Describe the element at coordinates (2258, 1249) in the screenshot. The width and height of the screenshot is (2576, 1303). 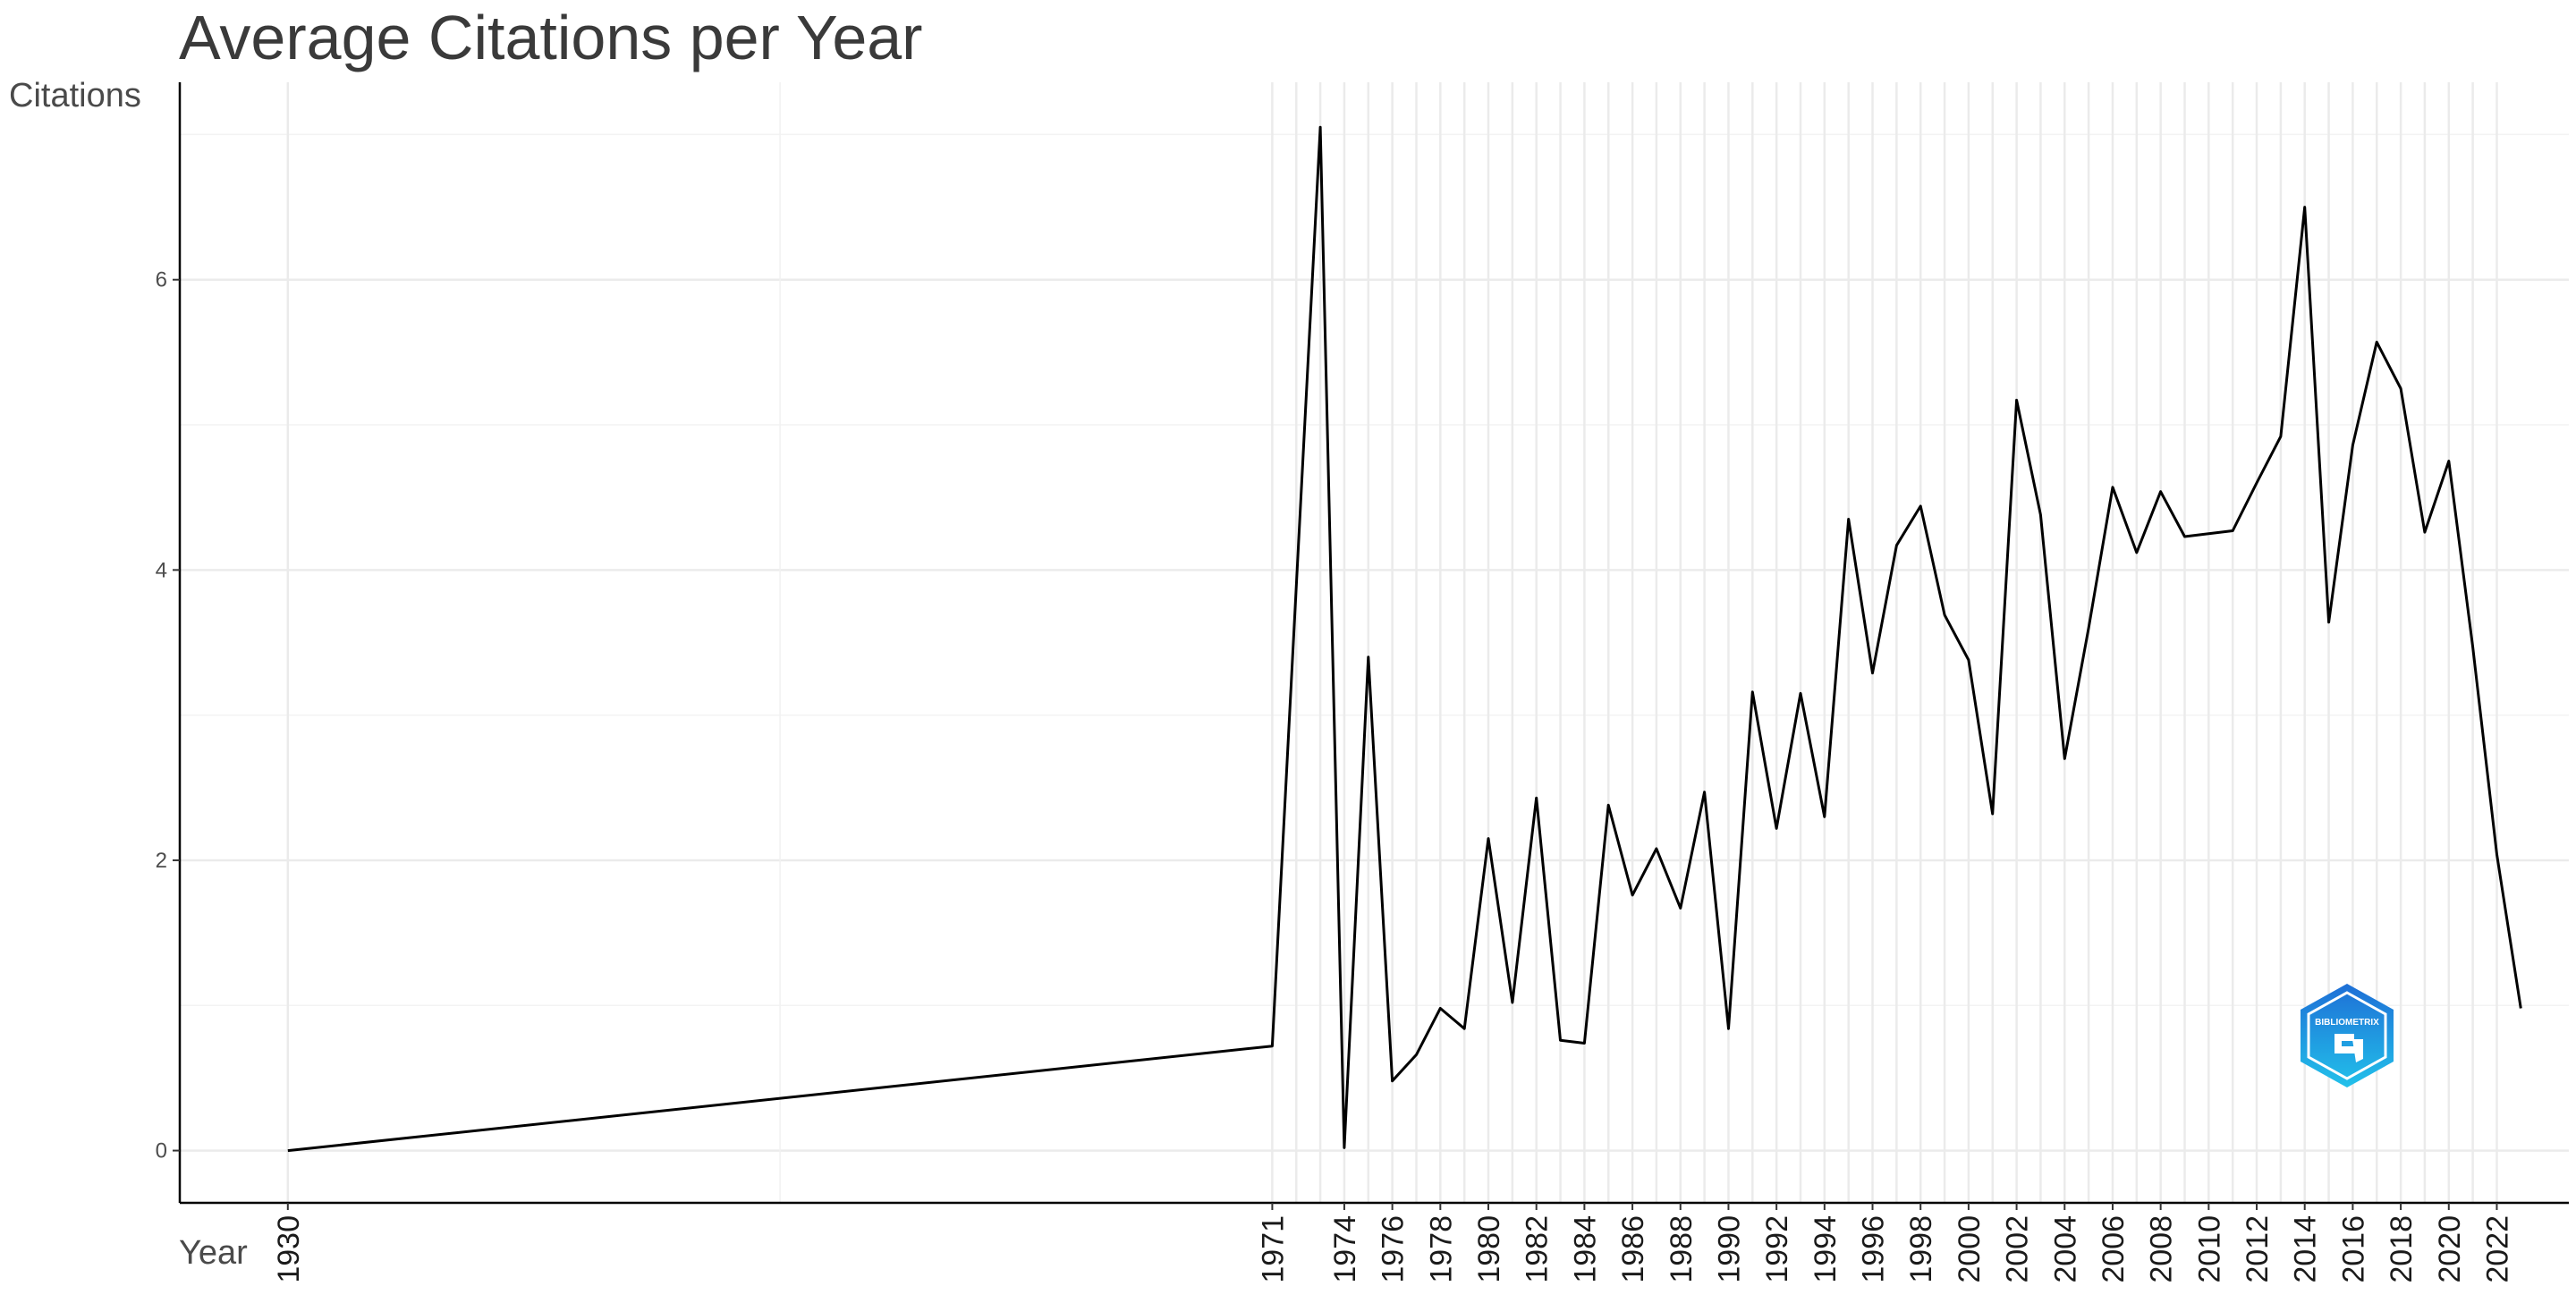
I see `x-tick-label: 2012` at that location.